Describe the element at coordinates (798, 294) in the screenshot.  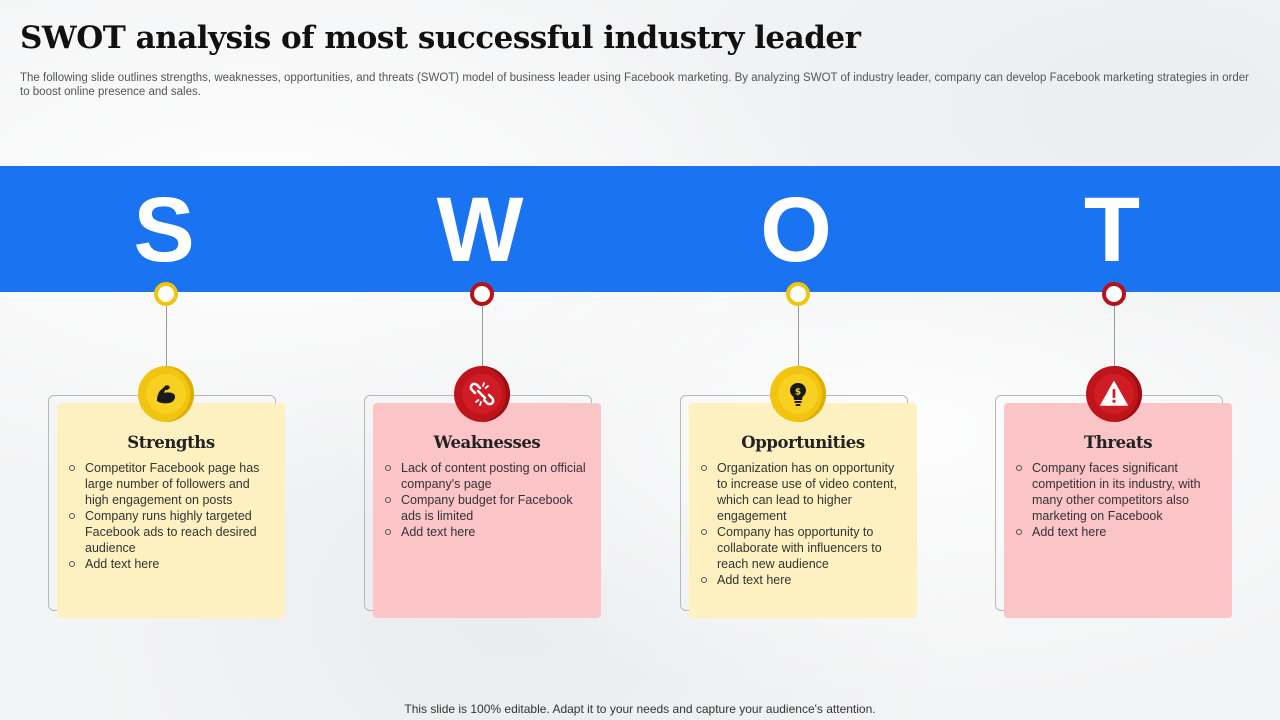
I see `connector-ring-o` at that location.